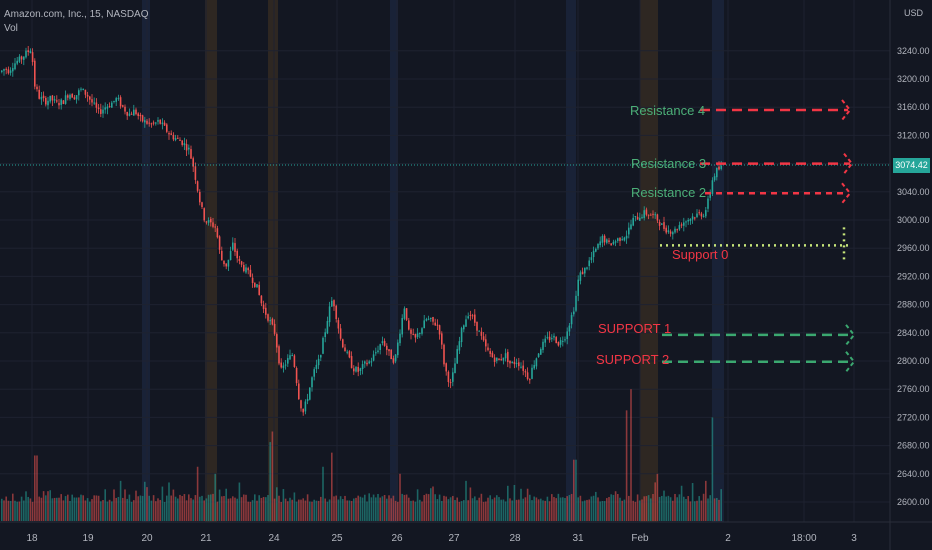 The width and height of the screenshot is (932, 550). Describe the element at coordinates (649, 261) in the screenshot. I see `session-band` at that location.